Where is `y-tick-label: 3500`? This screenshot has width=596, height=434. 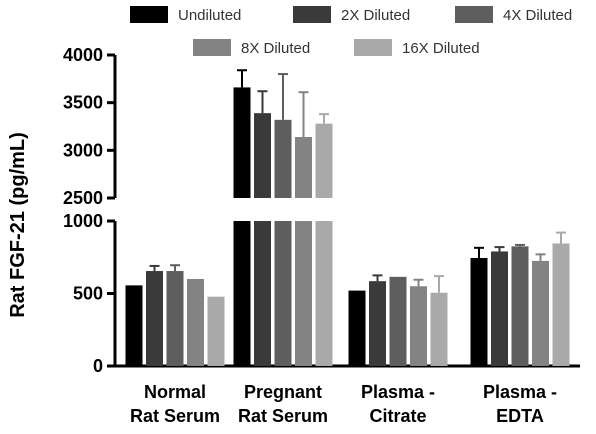 y-tick-label: 3500 is located at coordinates (83, 103).